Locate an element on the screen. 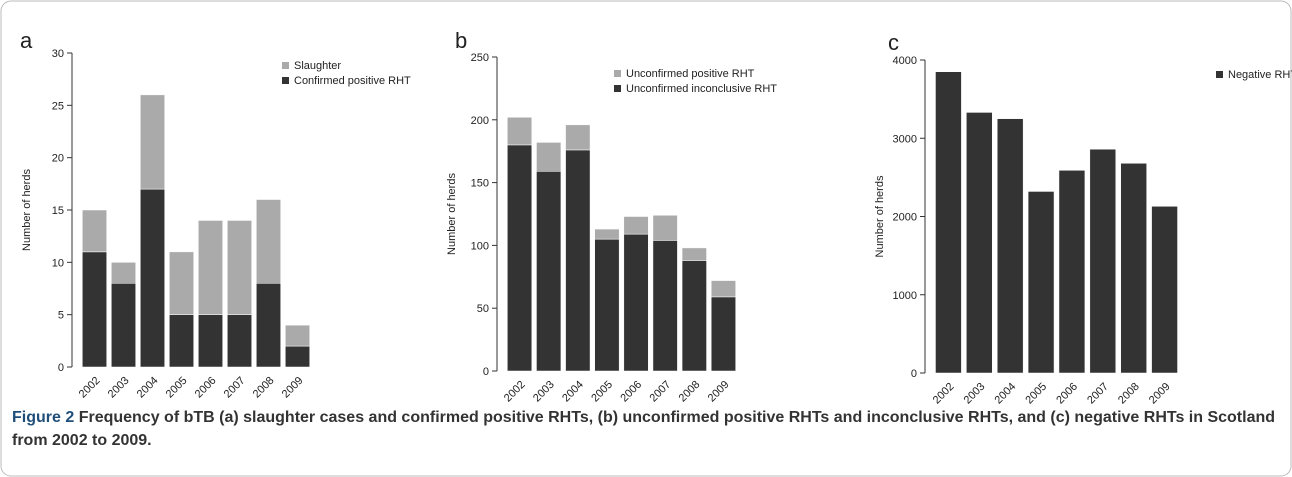 This screenshot has height=477, width=1292. legend-label: Negative RHT is located at coordinates (1260, 75).